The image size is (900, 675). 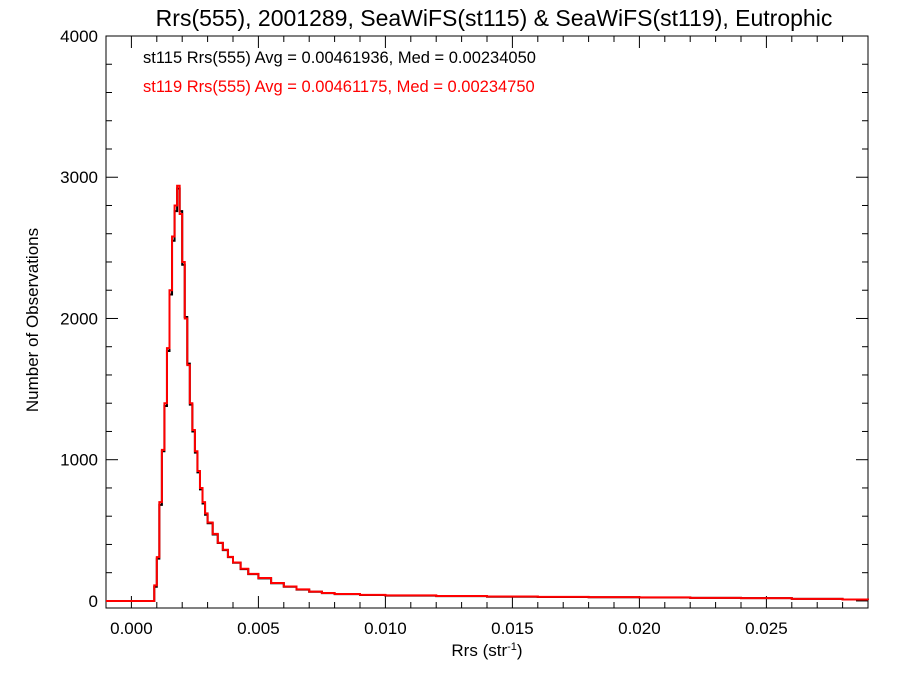 What do you see at coordinates (385, 628) in the screenshot?
I see `x-tick-label: 0.010` at bounding box center [385, 628].